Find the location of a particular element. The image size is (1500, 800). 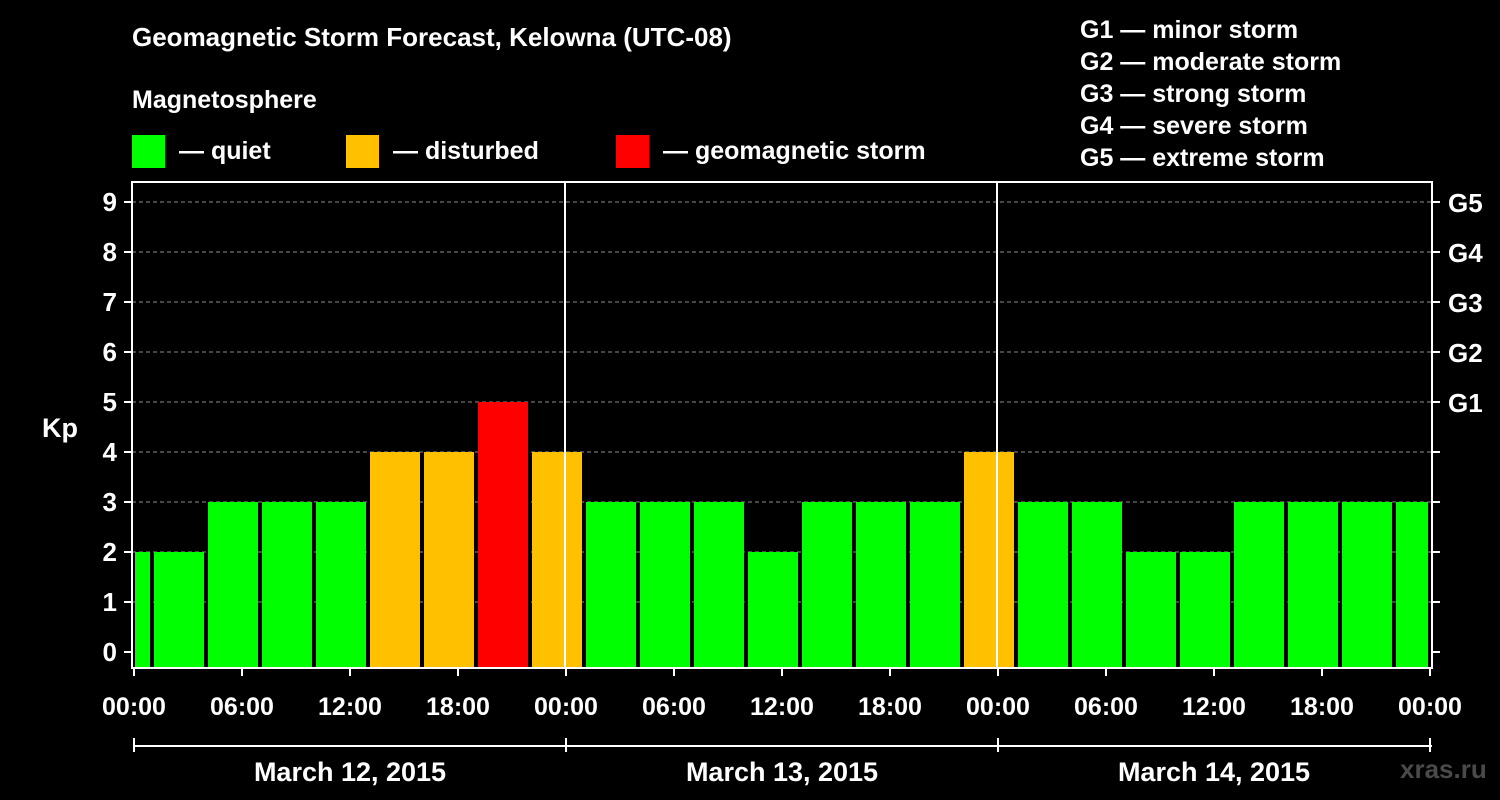

storm-scale-g3: G3 — strong storm is located at coordinates (1193, 94).